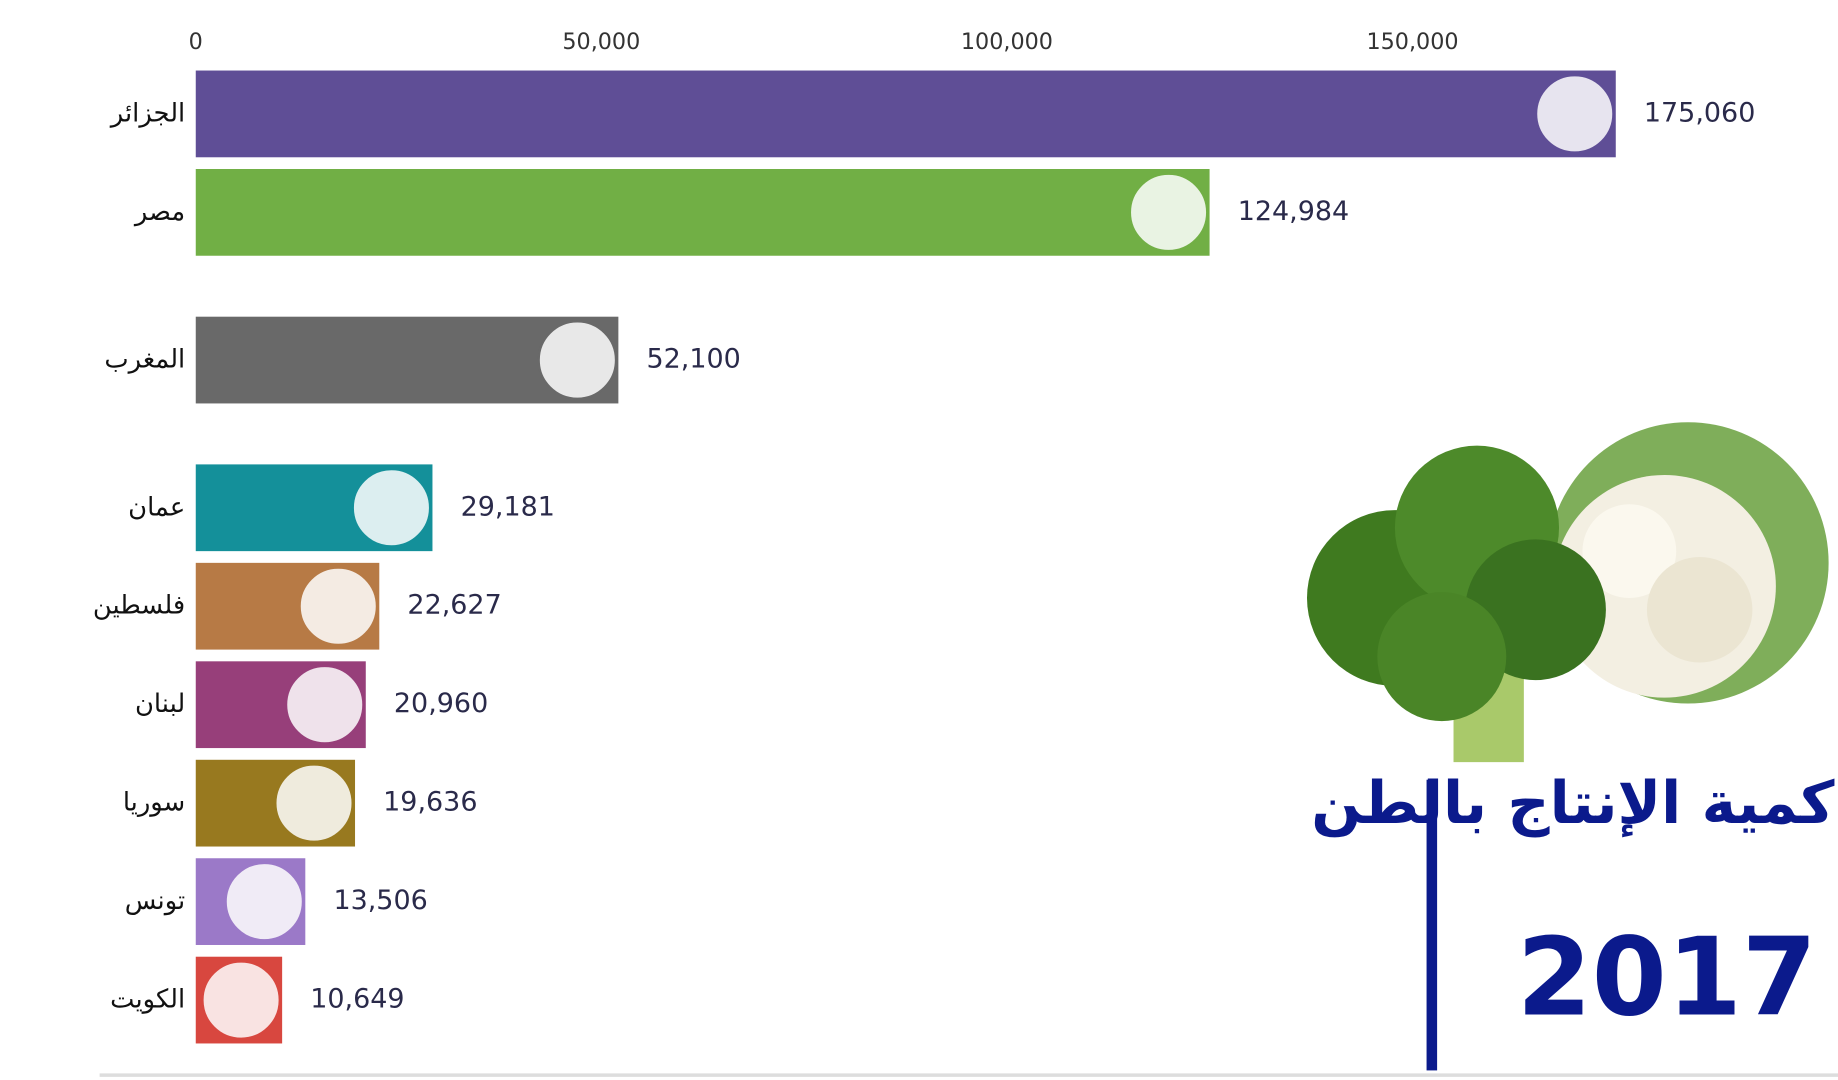 This screenshot has width=1838, height=1080. What do you see at coordinates (154, 803) in the screenshot?
I see `category-label: سوريا` at bounding box center [154, 803].